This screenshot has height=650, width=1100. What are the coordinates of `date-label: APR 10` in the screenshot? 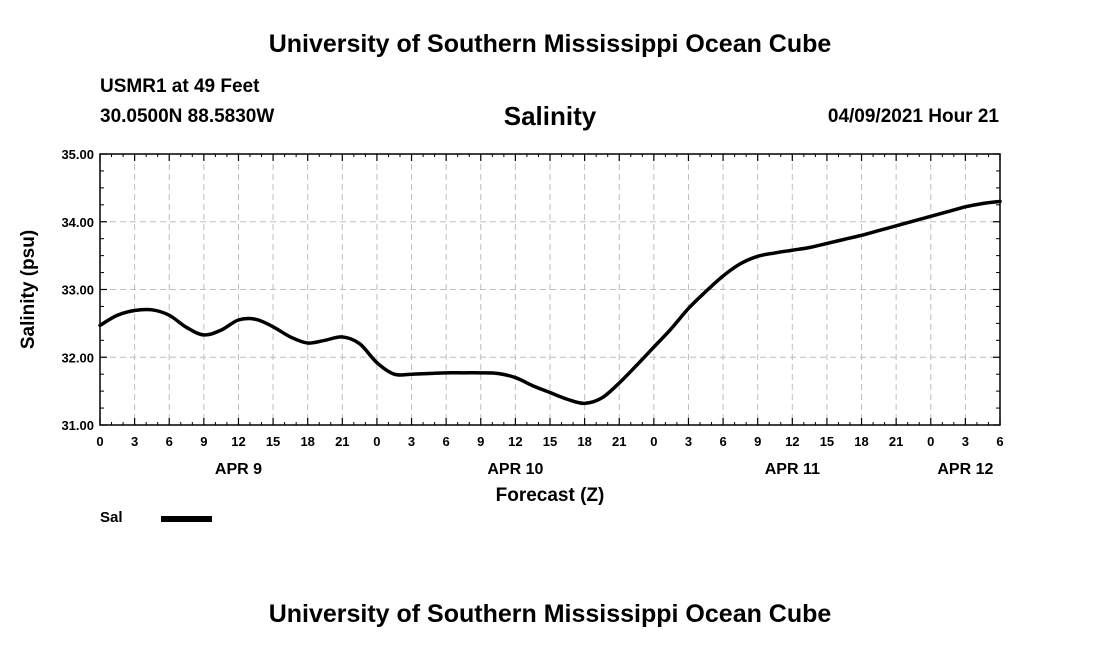 It's located at (515, 469).